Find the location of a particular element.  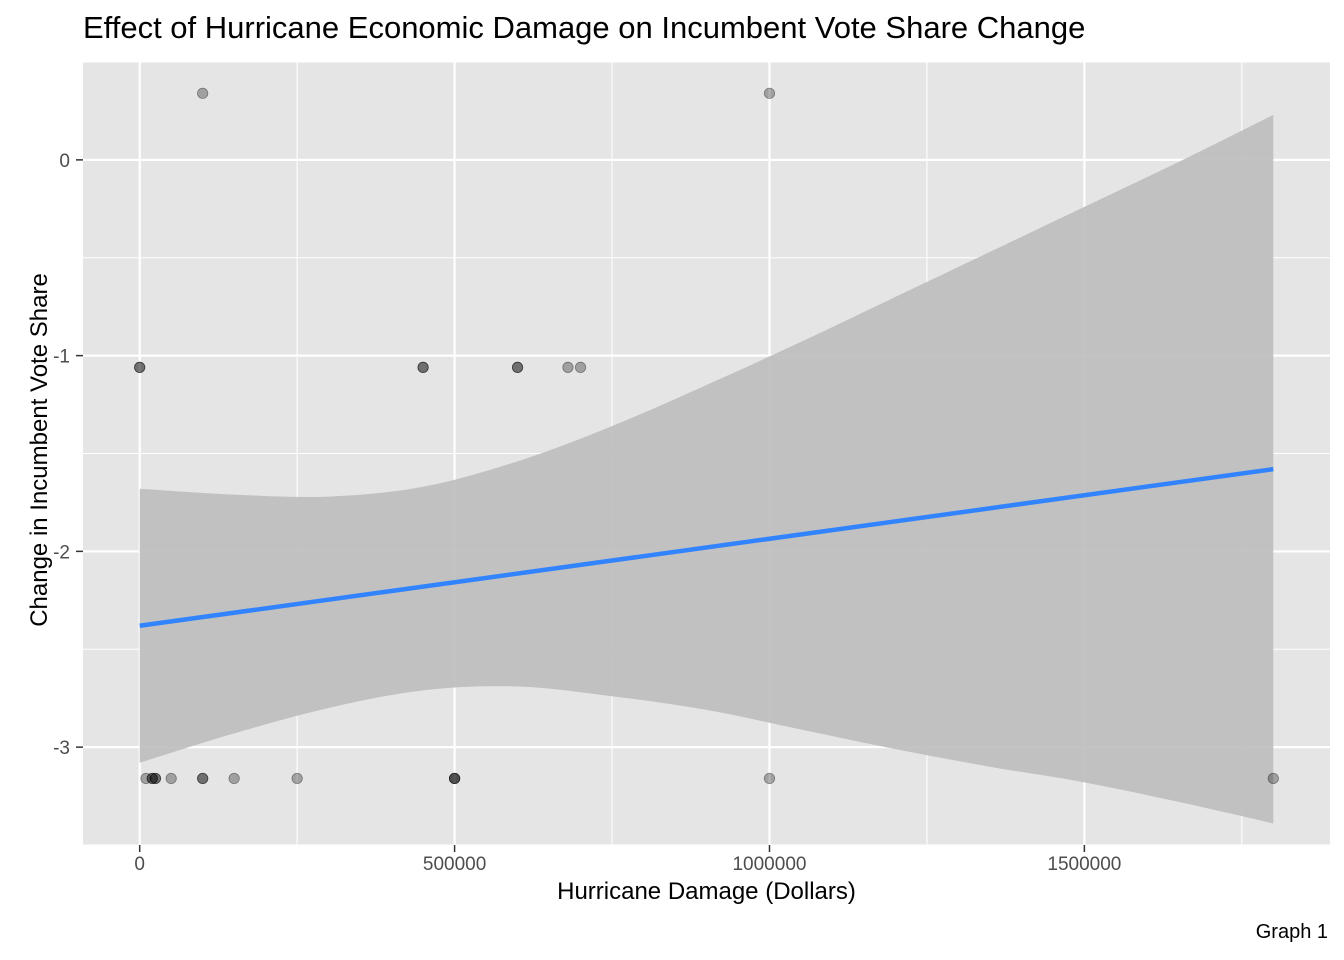

y-tick-label: -1 is located at coordinates (61, 357).